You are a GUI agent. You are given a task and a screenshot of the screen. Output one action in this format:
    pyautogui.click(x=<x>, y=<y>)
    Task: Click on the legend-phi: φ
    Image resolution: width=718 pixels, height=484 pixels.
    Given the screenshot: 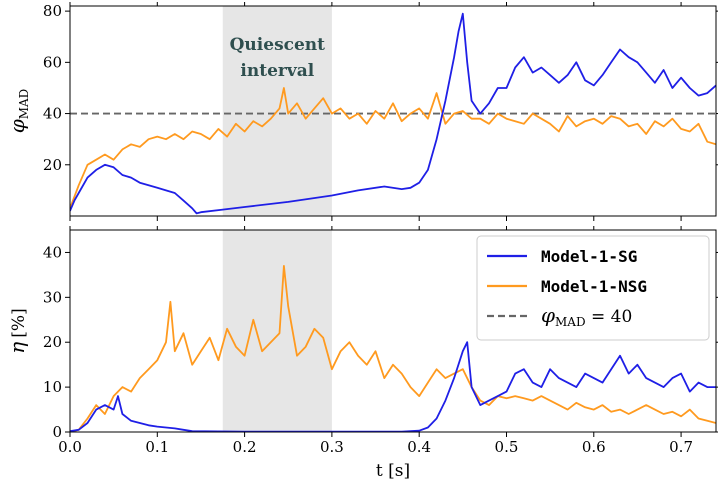 What is the action you would take?
    pyautogui.click(x=548, y=315)
    